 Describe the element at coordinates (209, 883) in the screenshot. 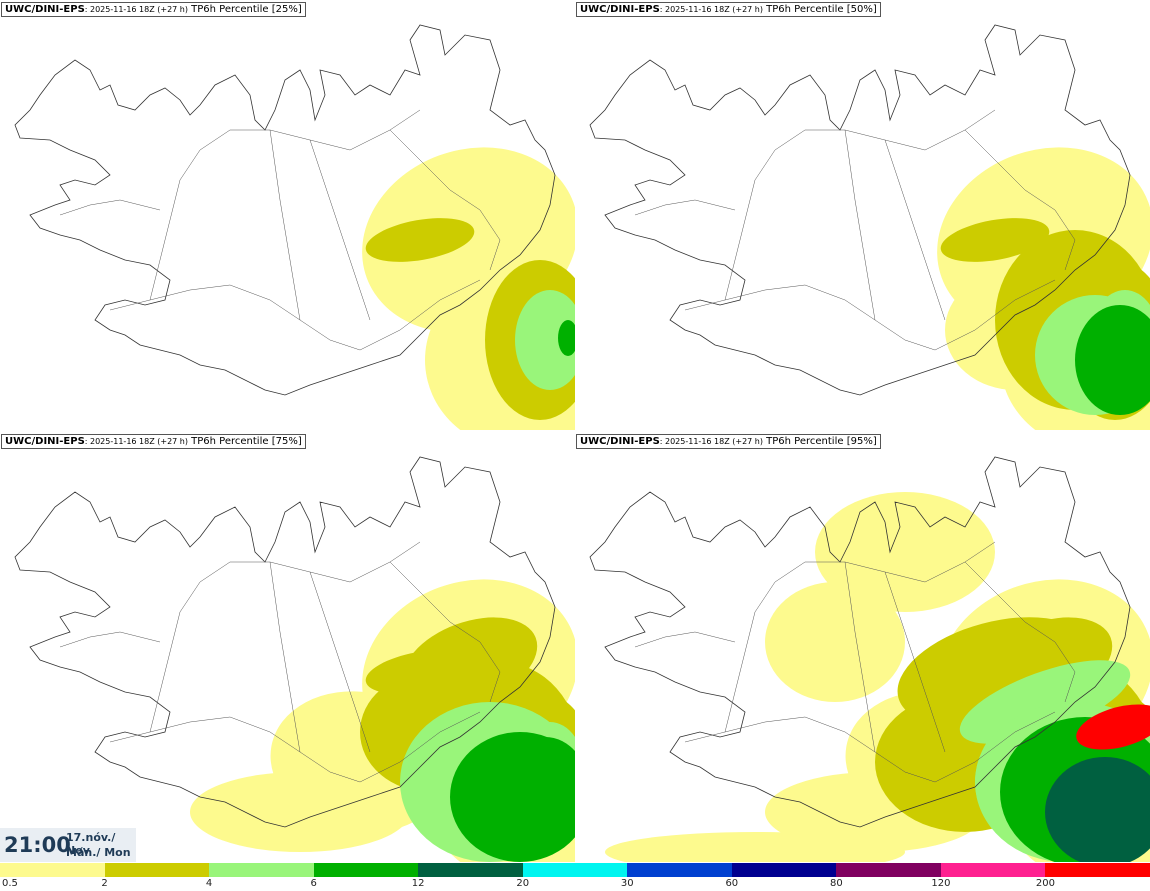

I see `legend-tick-label: 4` at that location.